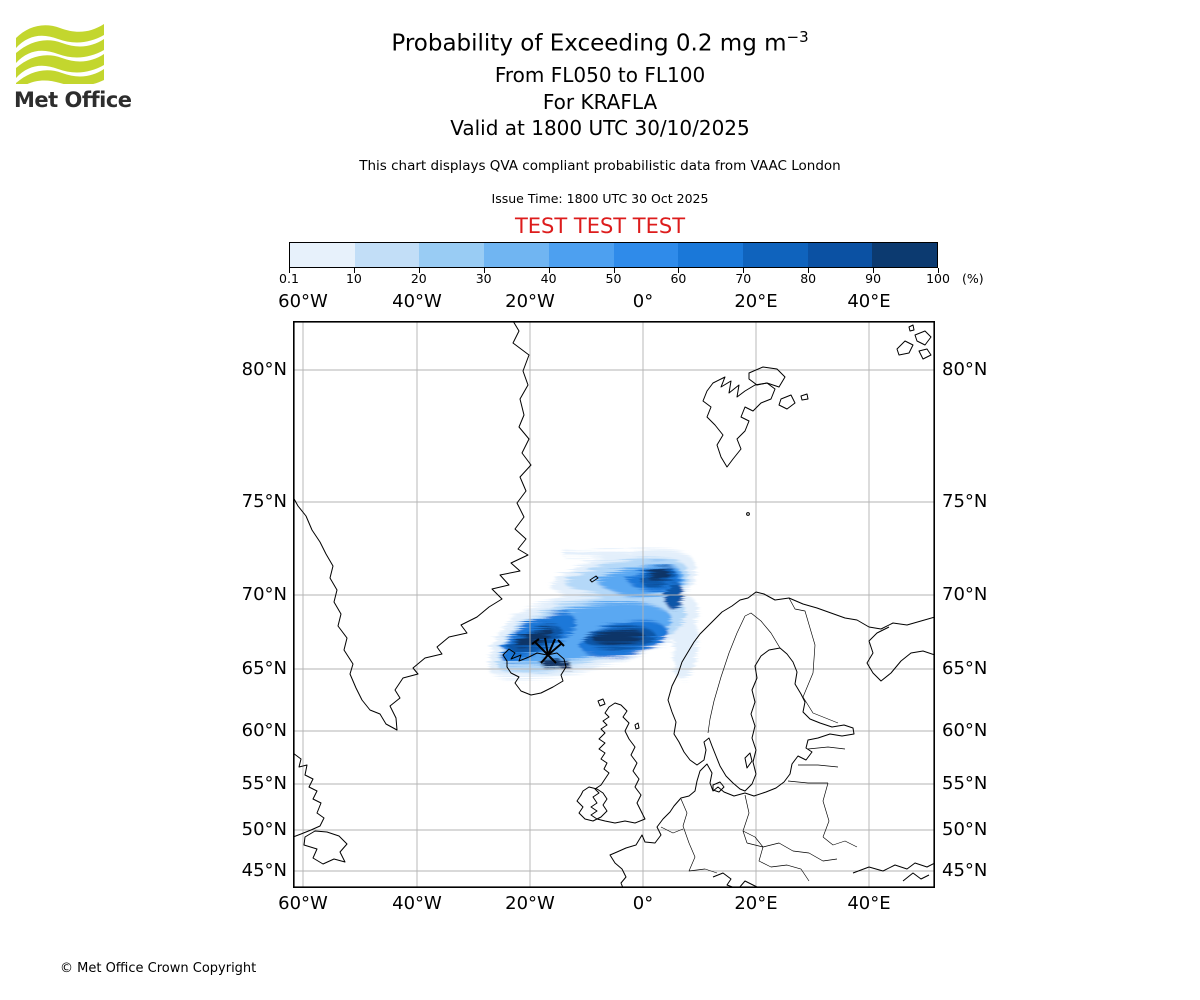 This screenshot has height=1000, width=1200. What do you see at coordinates (548, 650) in the screenshot?
I see `volcano-marker` at bounding box center [548, 650].